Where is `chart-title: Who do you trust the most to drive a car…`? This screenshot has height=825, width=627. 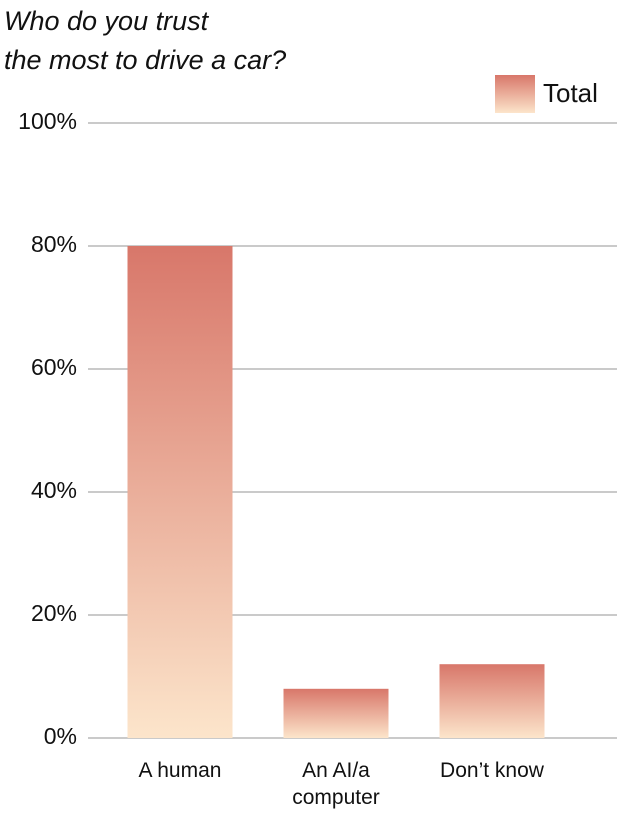 chart-title: Who do you trust the most to drive a car… is located at coordinates (145, 40).